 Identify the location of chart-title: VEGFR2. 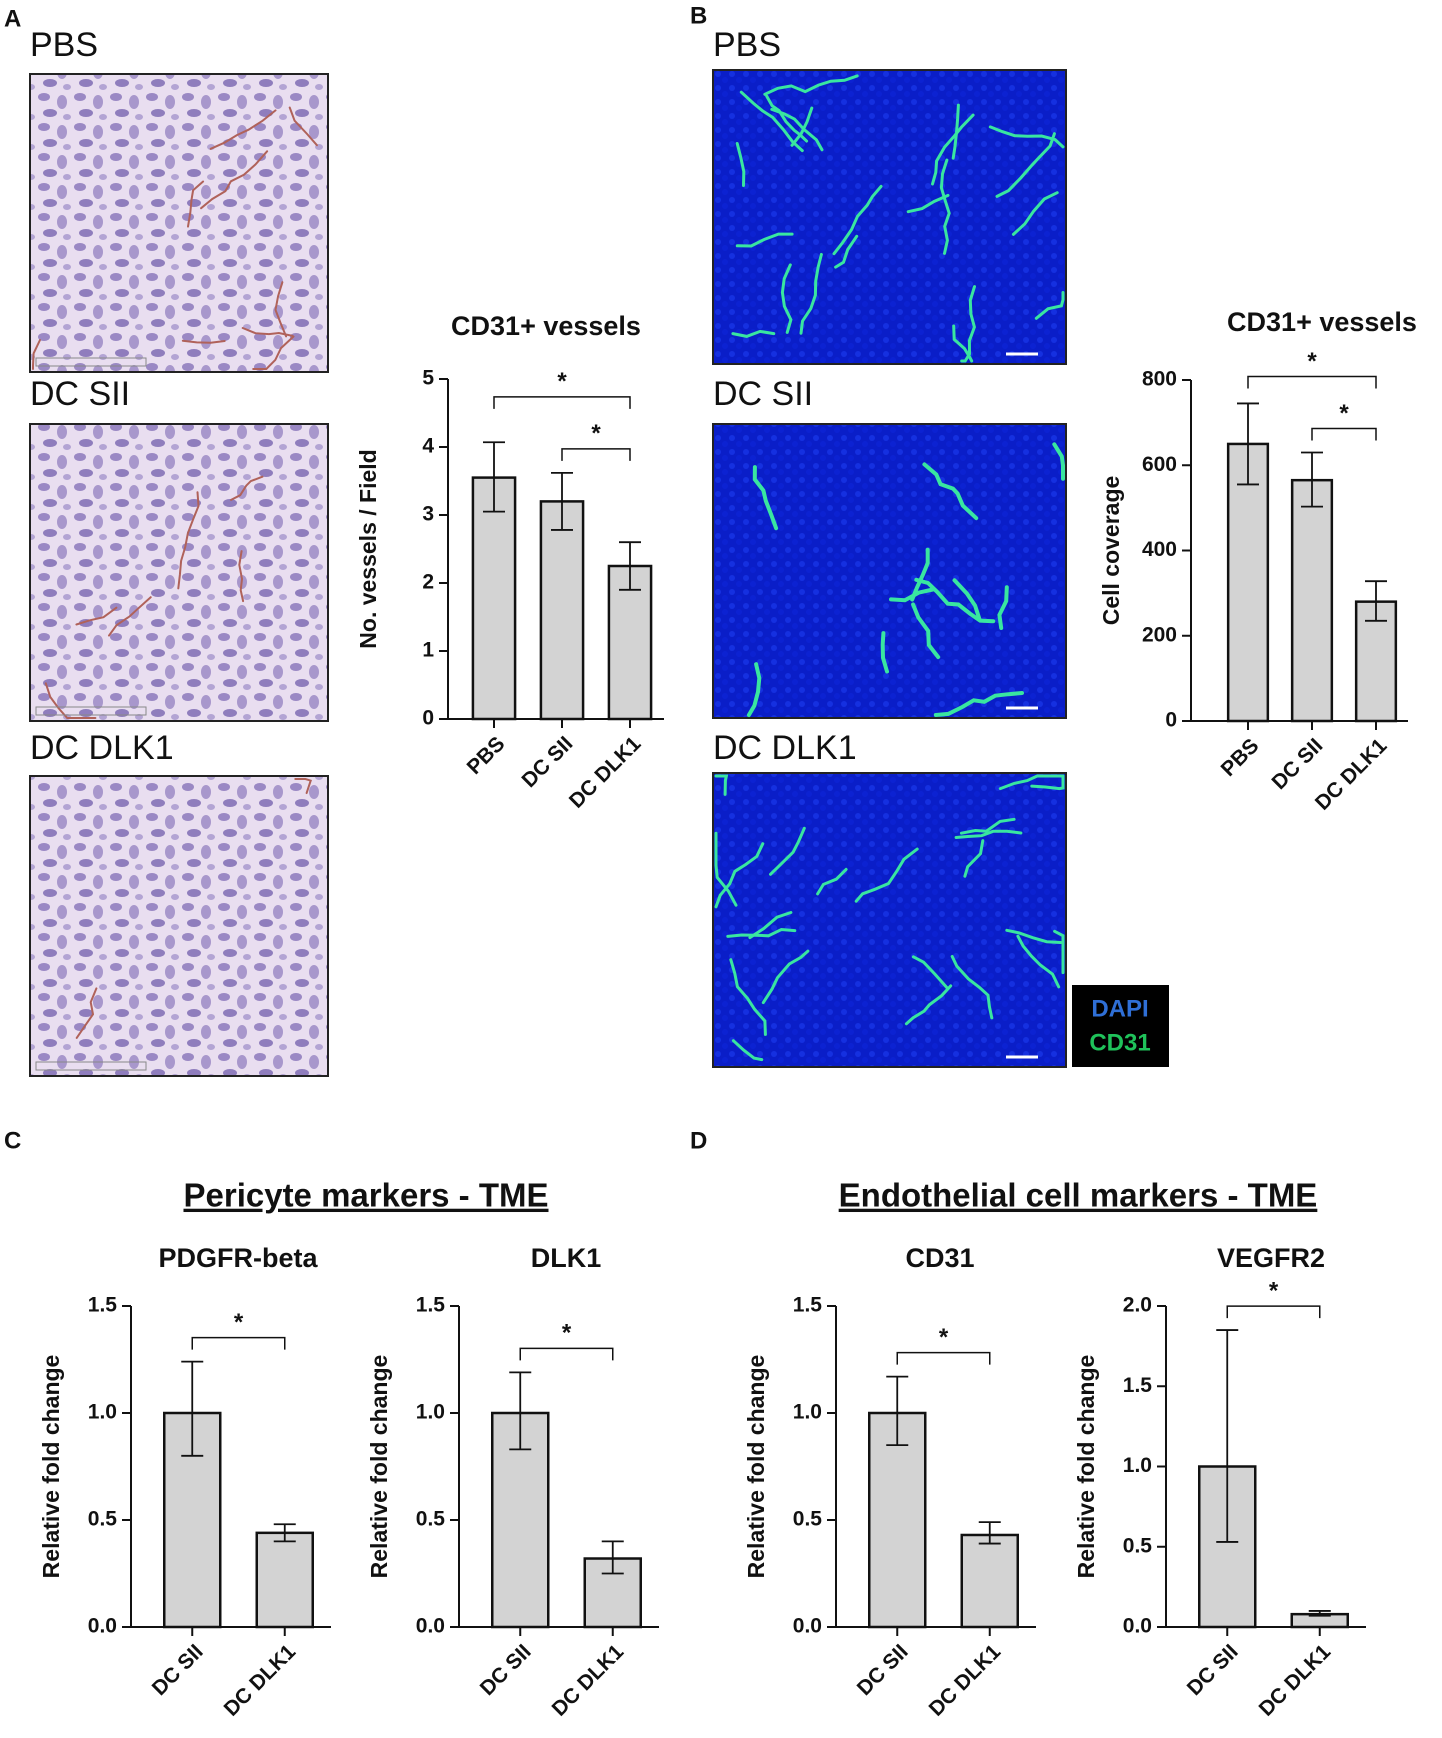
(1271, 1258).